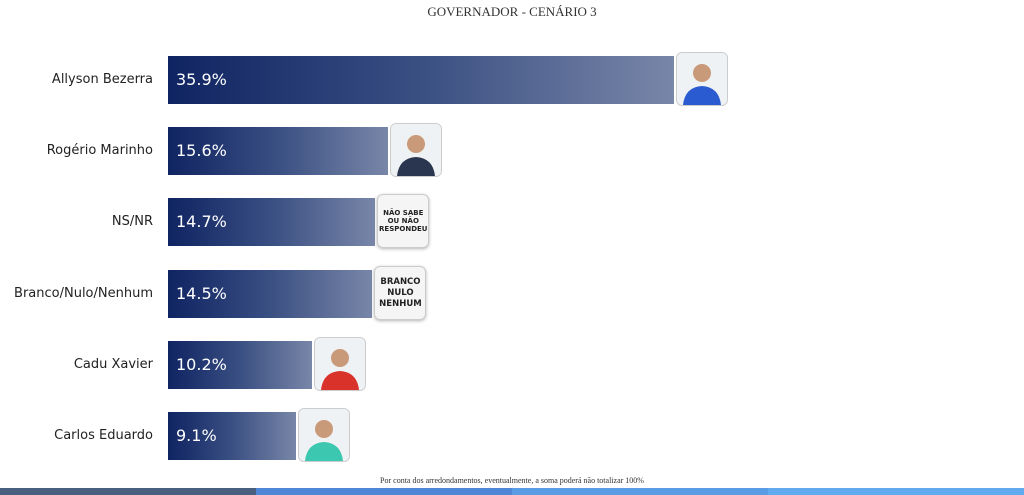  What do you see at coordinates (512, 364) in the screenshot?
I see `bar-row: Cadu Xavier 10.2%` at bounding box center [512, 364].